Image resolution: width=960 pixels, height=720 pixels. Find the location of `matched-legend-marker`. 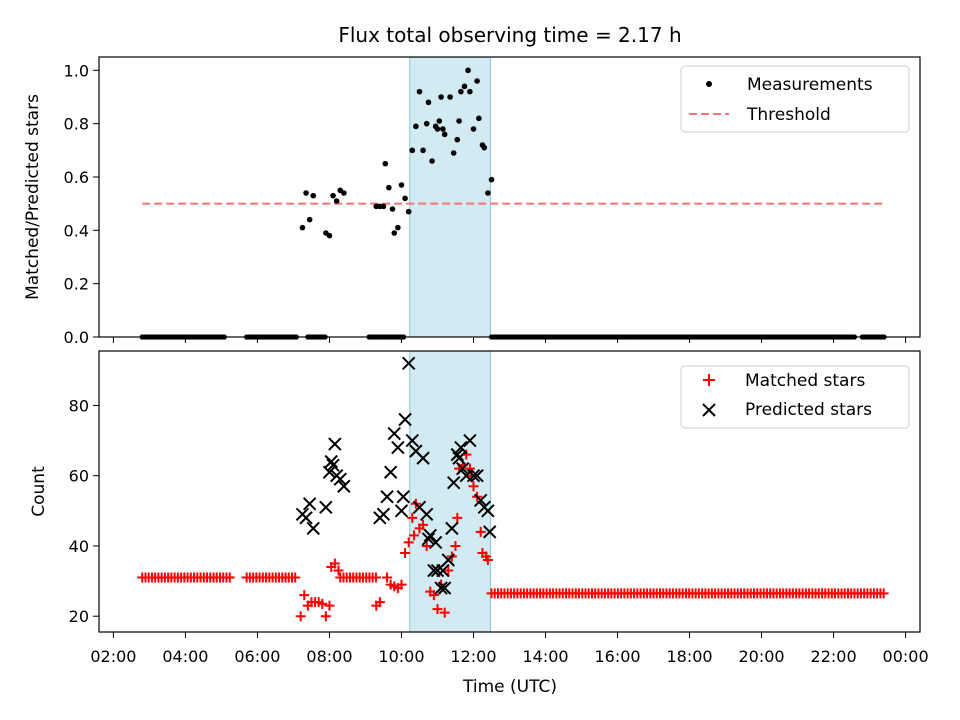

matched-legend-marker is located at coordinates (709, 380).